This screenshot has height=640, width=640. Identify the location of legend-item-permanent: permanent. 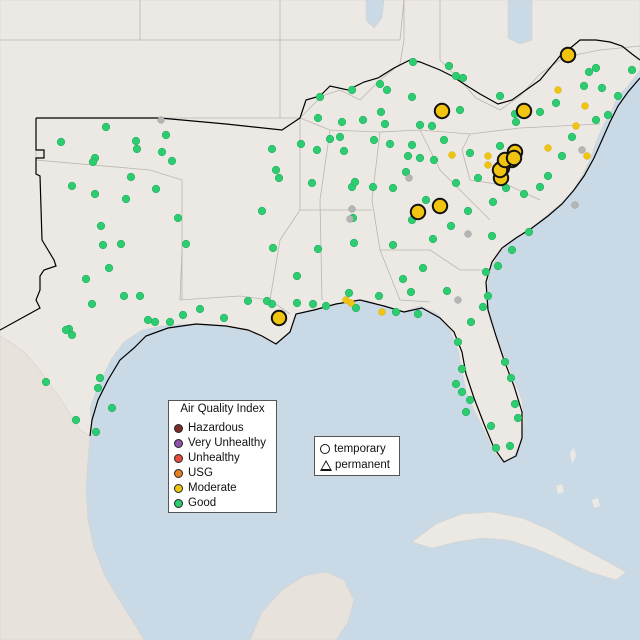
(355, 465).